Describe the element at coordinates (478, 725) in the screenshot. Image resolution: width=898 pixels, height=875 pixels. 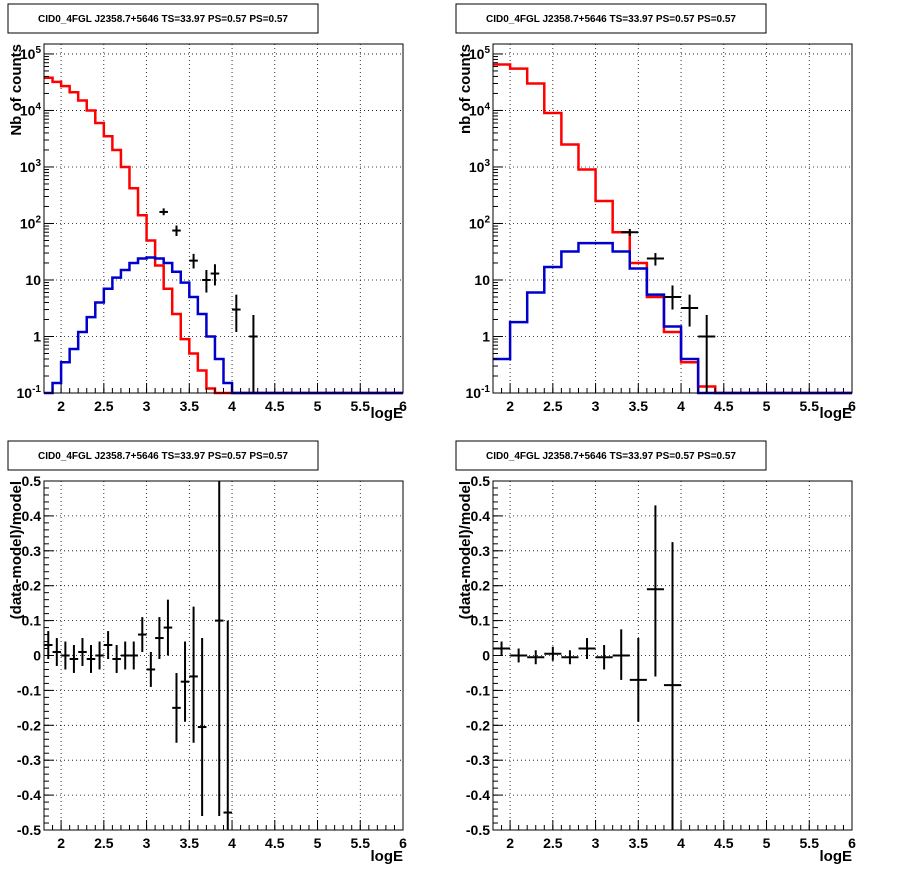
I see `y-tick-label: -0.2` at that location.